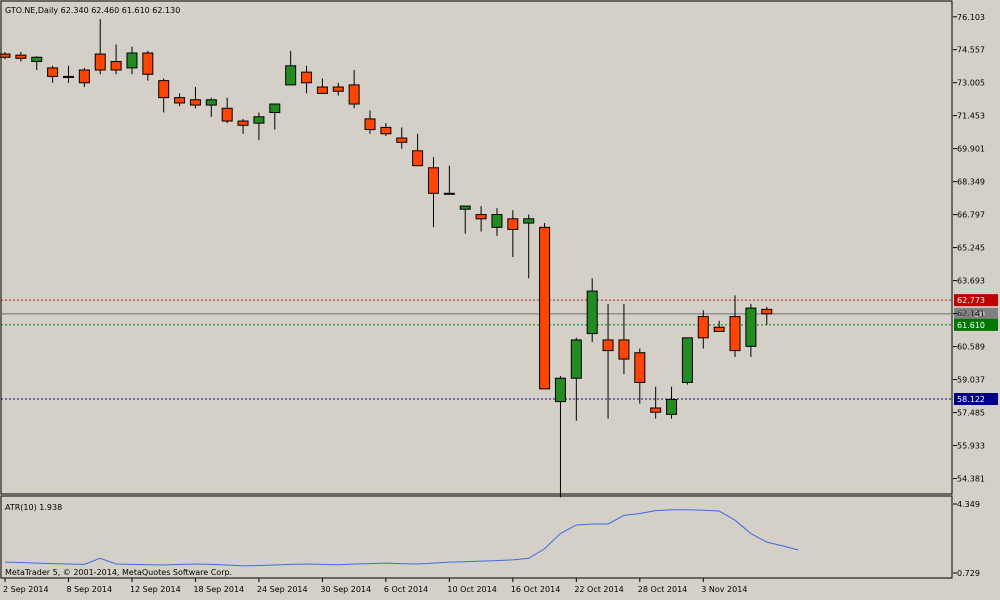 The height and width of the screenshot is (600, 1000). I want to click on price-tick-label: 68.349, so click(971, 182).